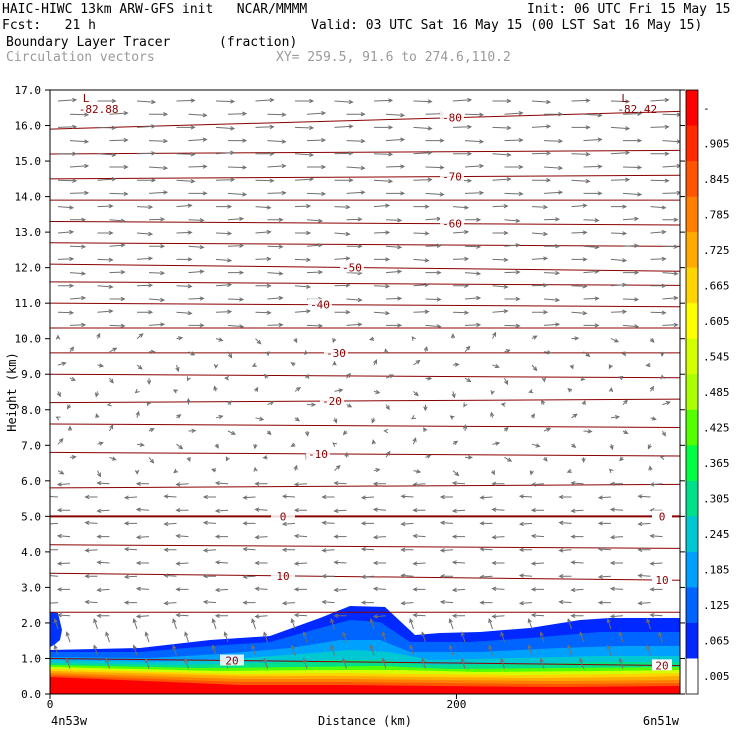 This screenshot has height=740, width=740. What do you see at coordinates (716, 143) in the screenshot?
I see `colorbar-label: .905` at bounding box center [716, 143].